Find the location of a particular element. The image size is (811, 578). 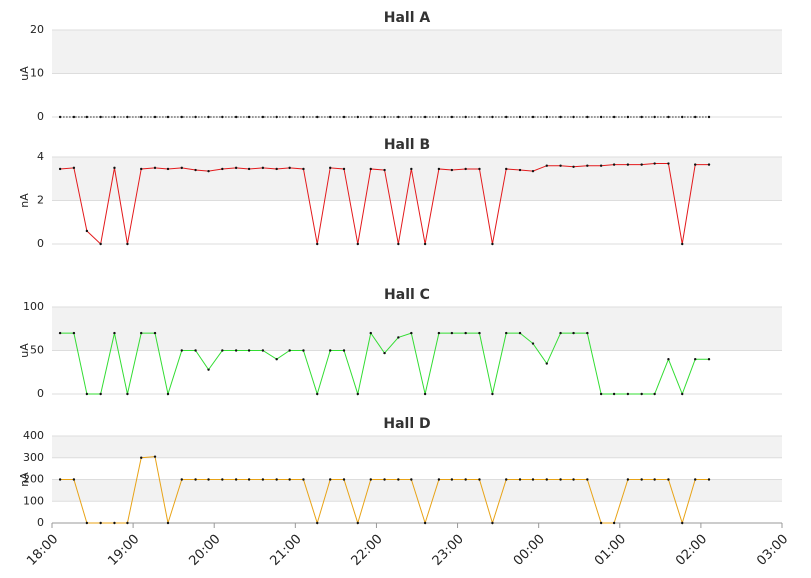

x-tick-label: 19:00 is located at coordinates (123, 550).